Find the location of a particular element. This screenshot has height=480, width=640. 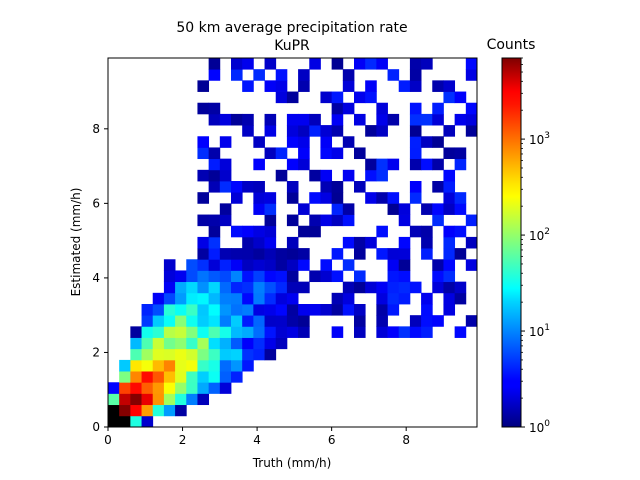

x-tick-label: 4 is located at coordinates (257, 440).